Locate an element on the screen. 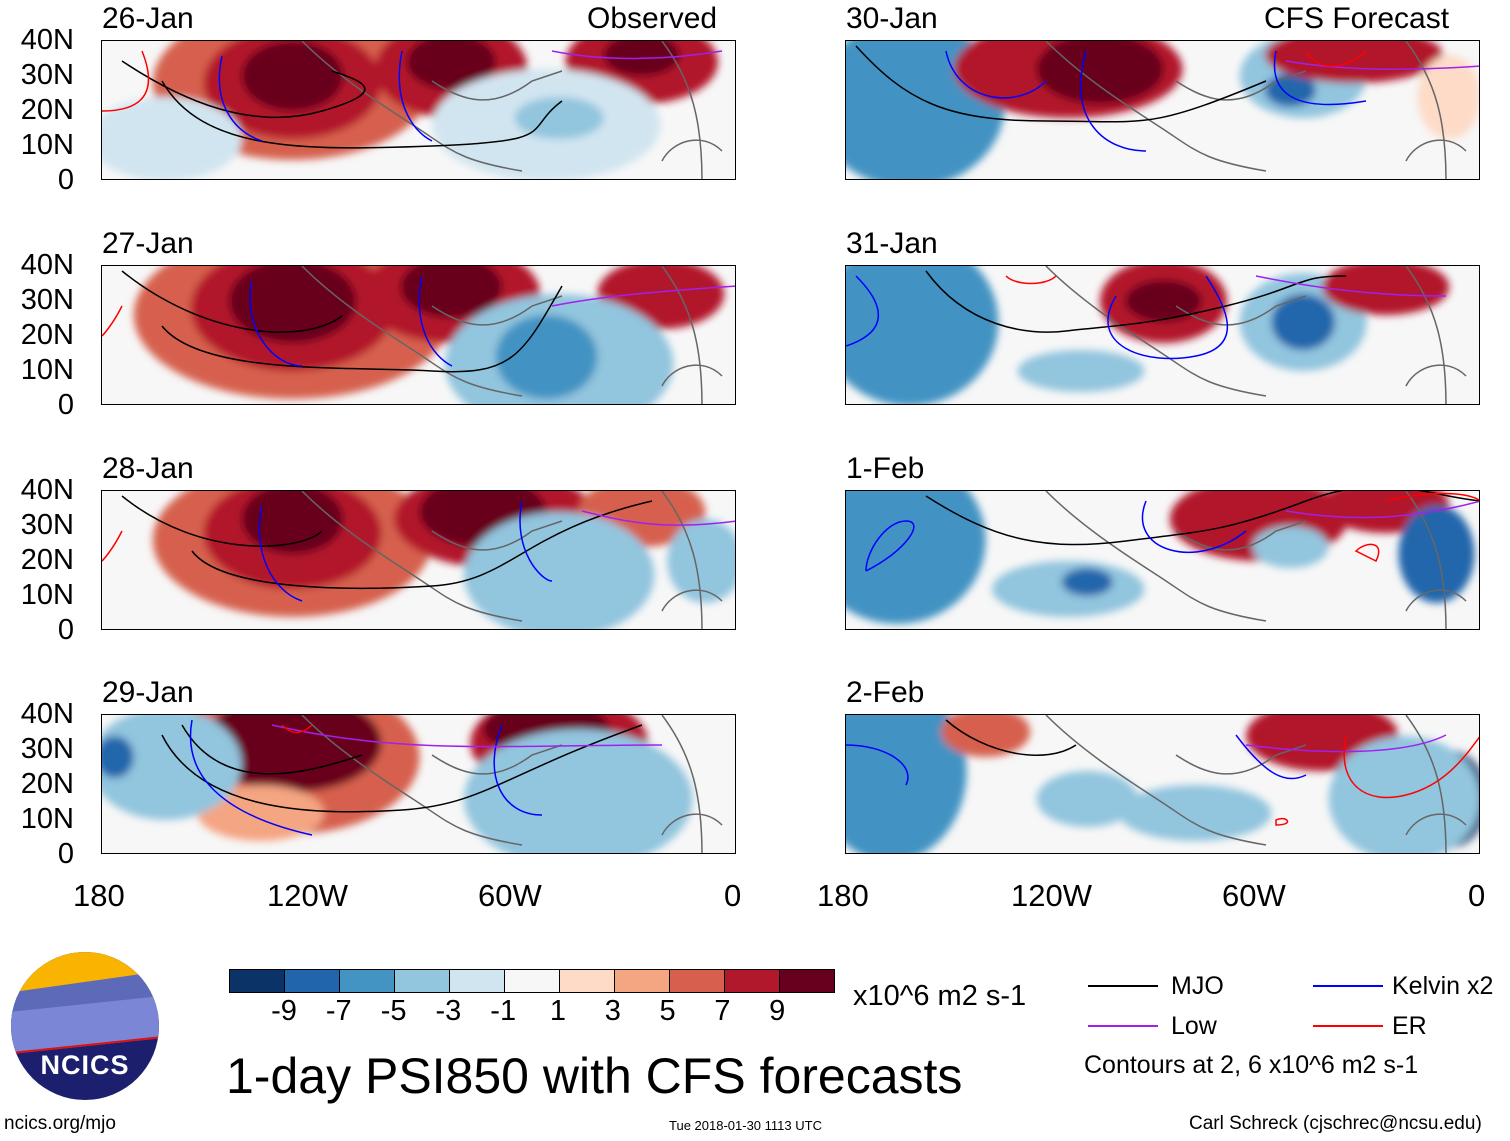  colorbar is located at coordinates (532, 981).